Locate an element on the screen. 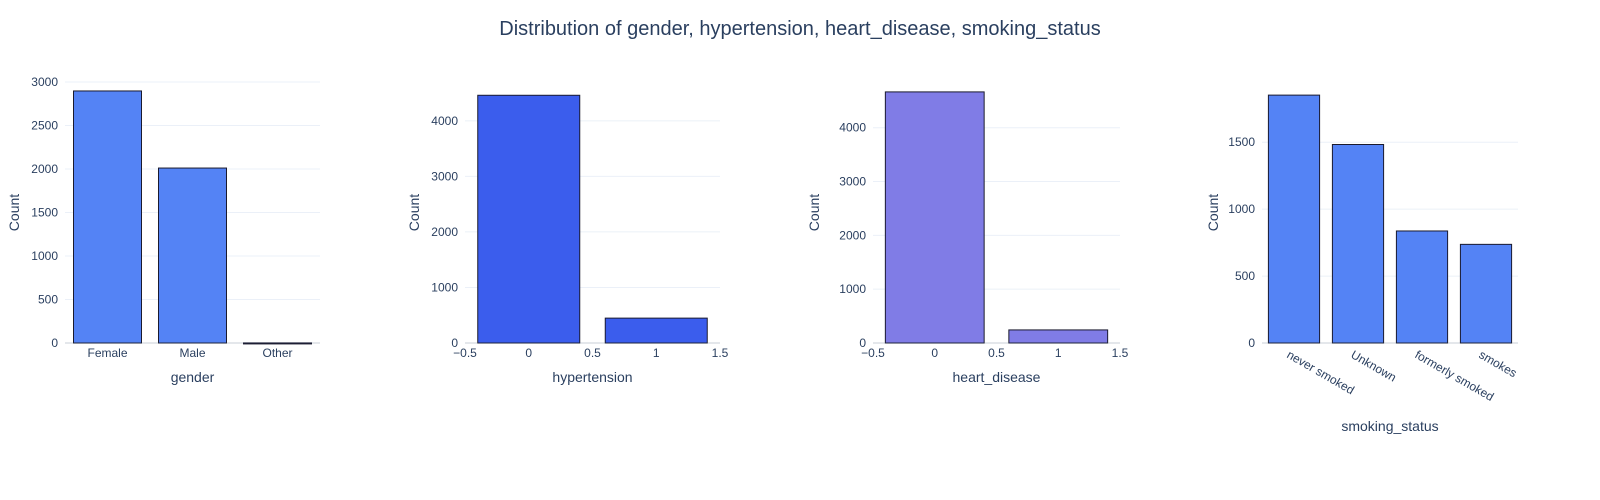  bar-Male is located at coordinates (192, 255).